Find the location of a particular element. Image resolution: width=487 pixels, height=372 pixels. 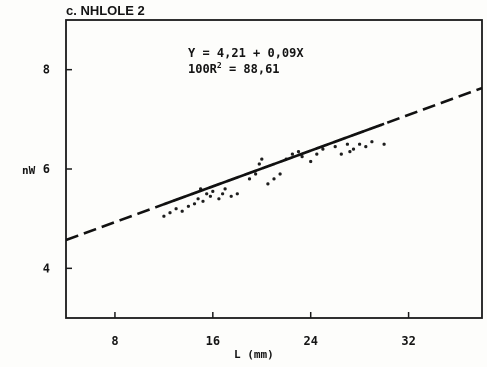

r-squared-annotation: 100R2 = 88,61 is located at coordinates (234, 68).